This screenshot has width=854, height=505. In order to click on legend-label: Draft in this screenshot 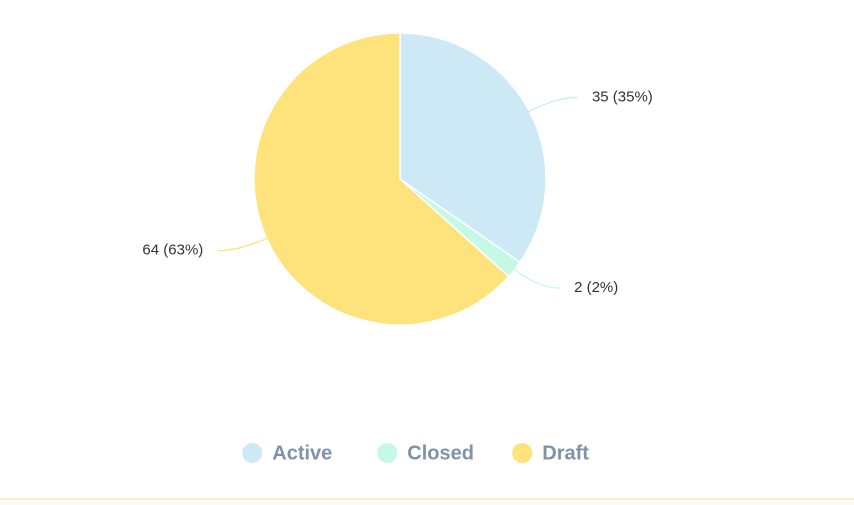, I will do `click(565, 453)`.